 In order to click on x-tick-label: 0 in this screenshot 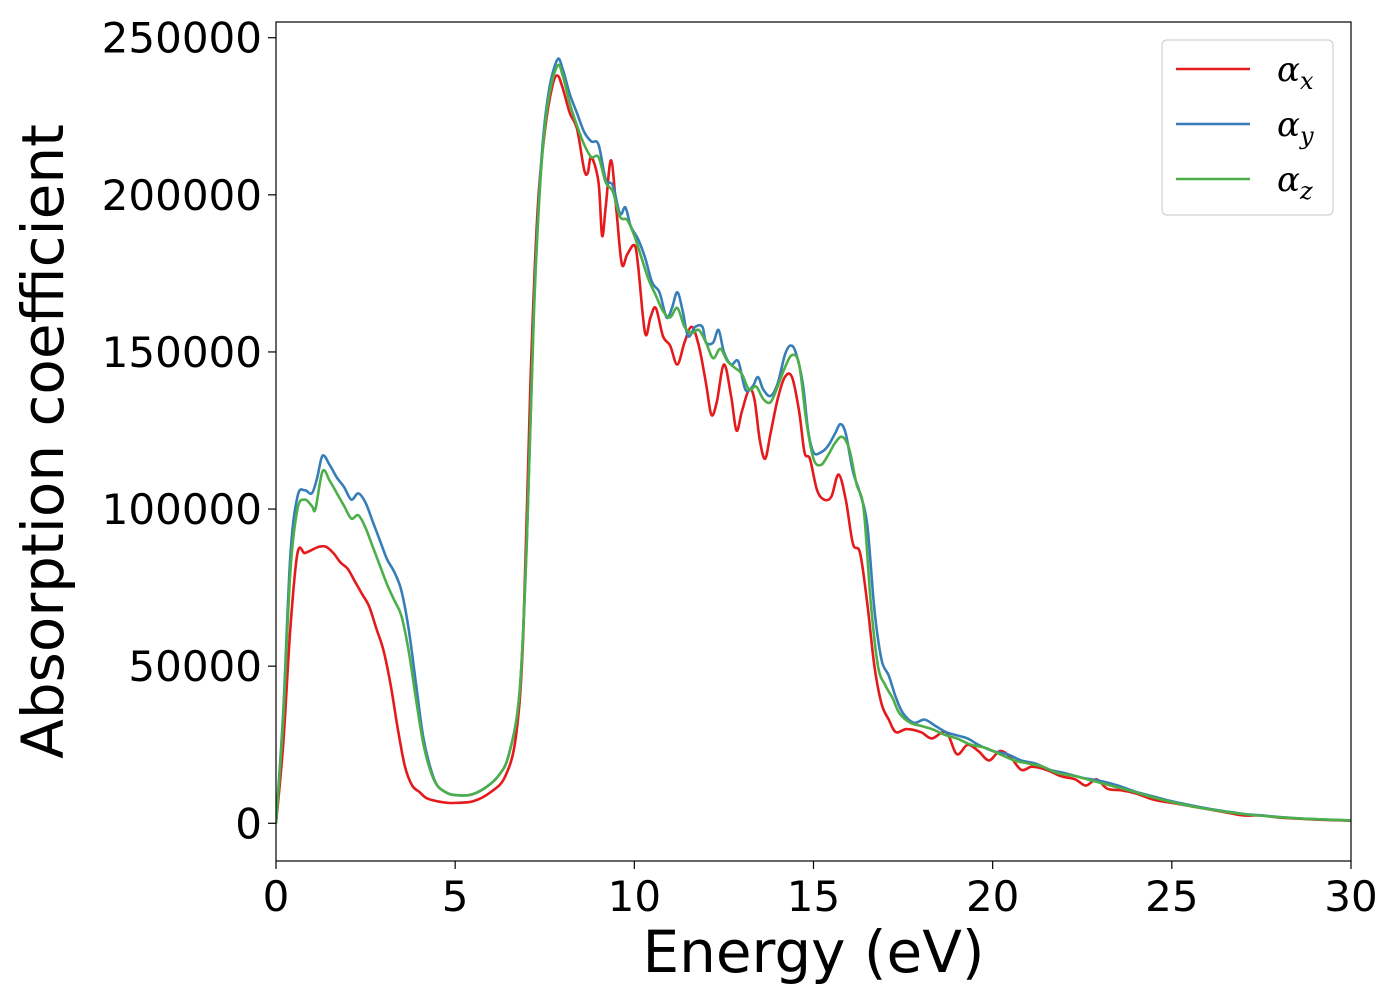, I will do `click(276, 896)`.